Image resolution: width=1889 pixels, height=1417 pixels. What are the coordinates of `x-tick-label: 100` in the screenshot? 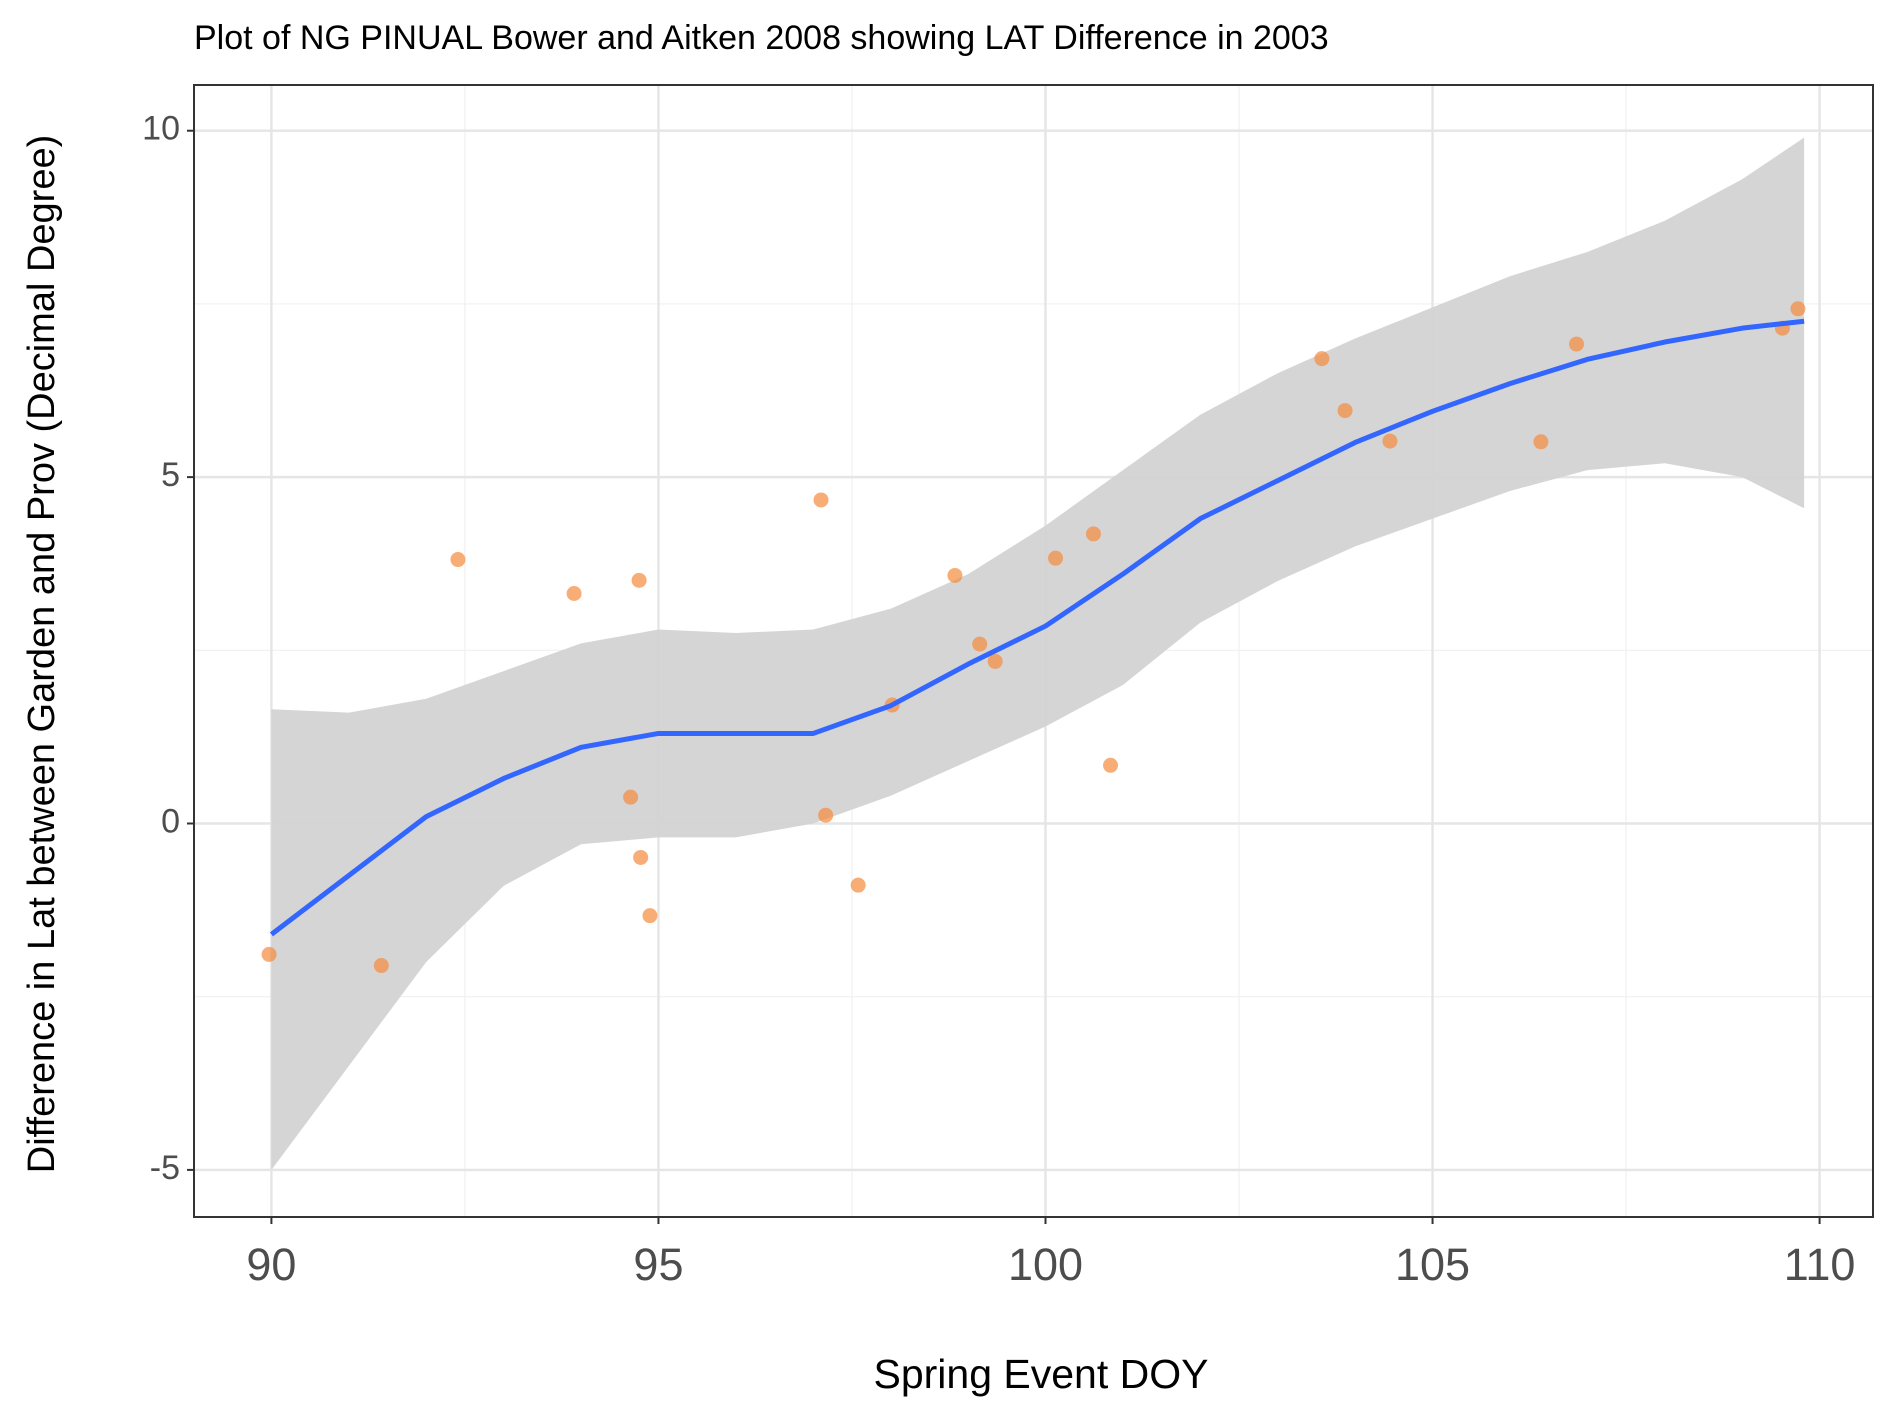 It's located at (1045, 1264).